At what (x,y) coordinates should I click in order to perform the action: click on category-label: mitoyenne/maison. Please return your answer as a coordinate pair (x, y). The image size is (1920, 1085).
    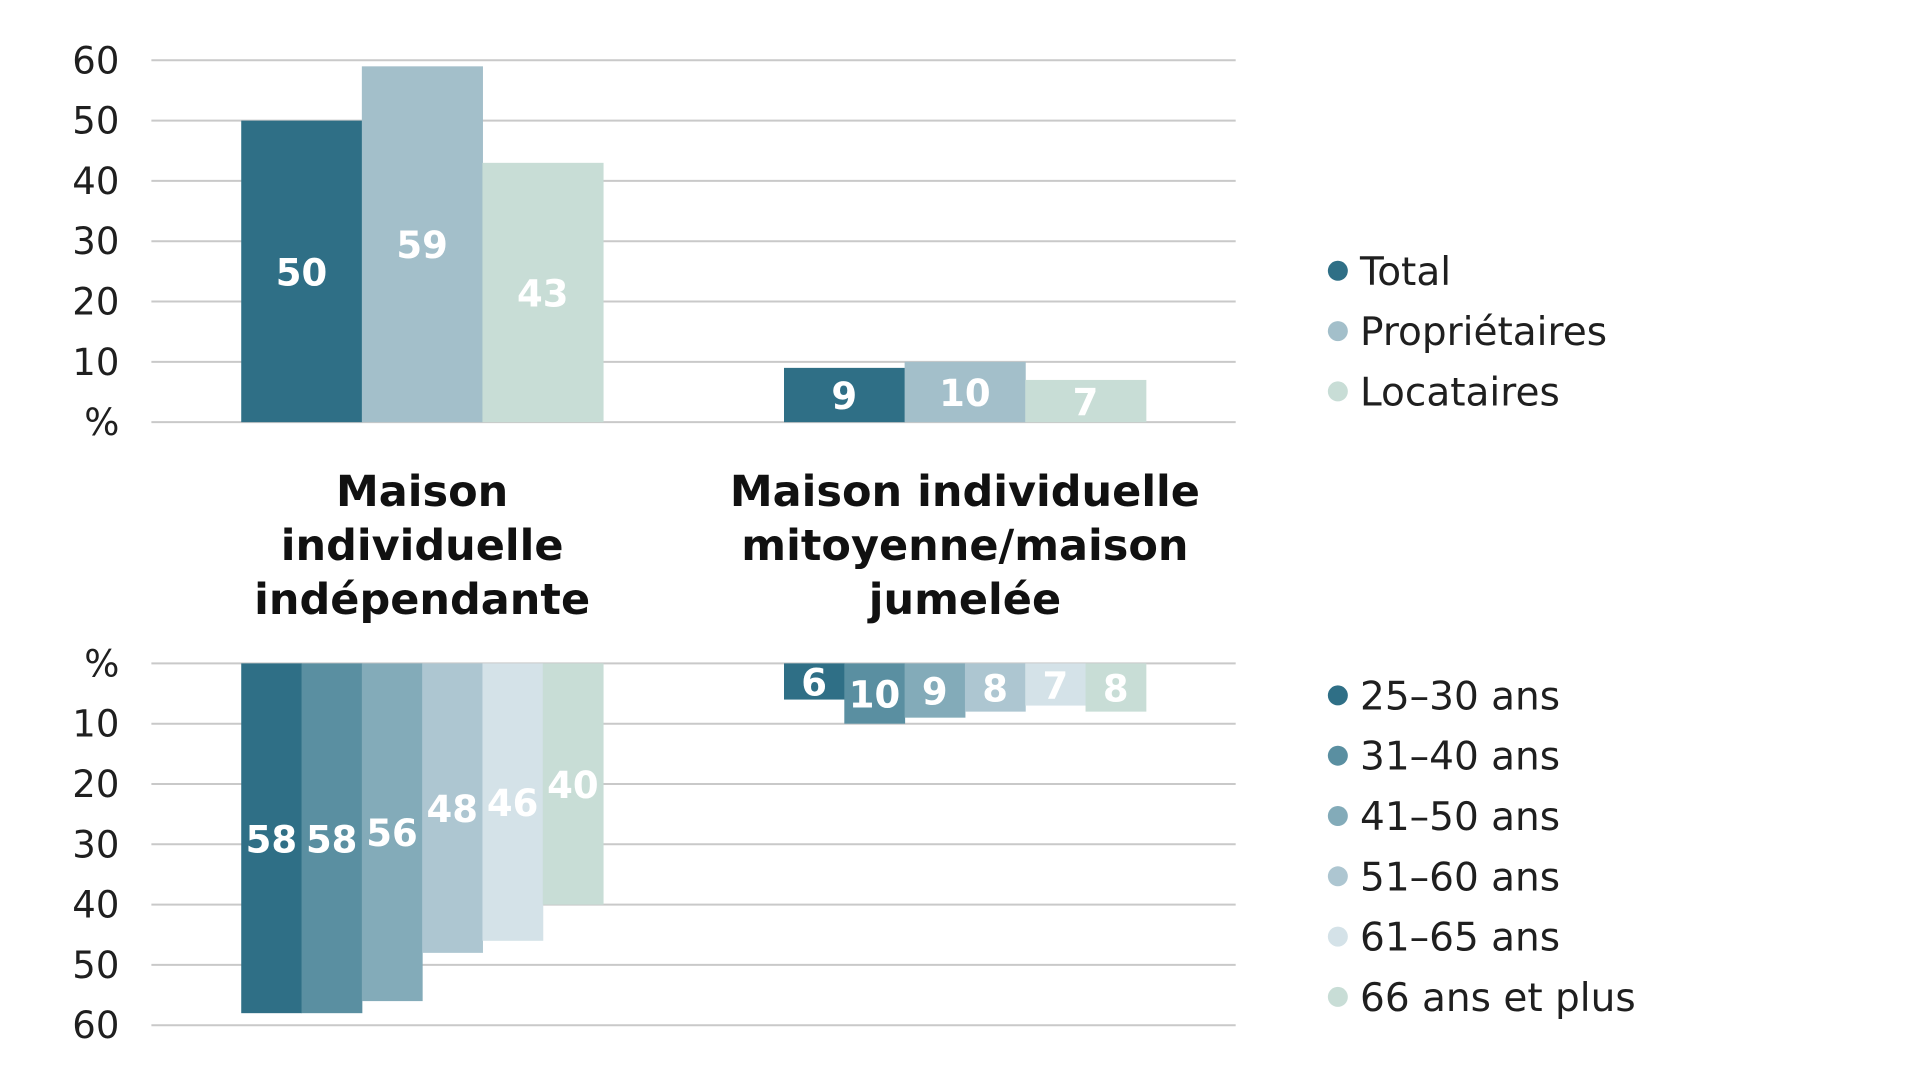
    Looking at the image, I should click on (964, 546).